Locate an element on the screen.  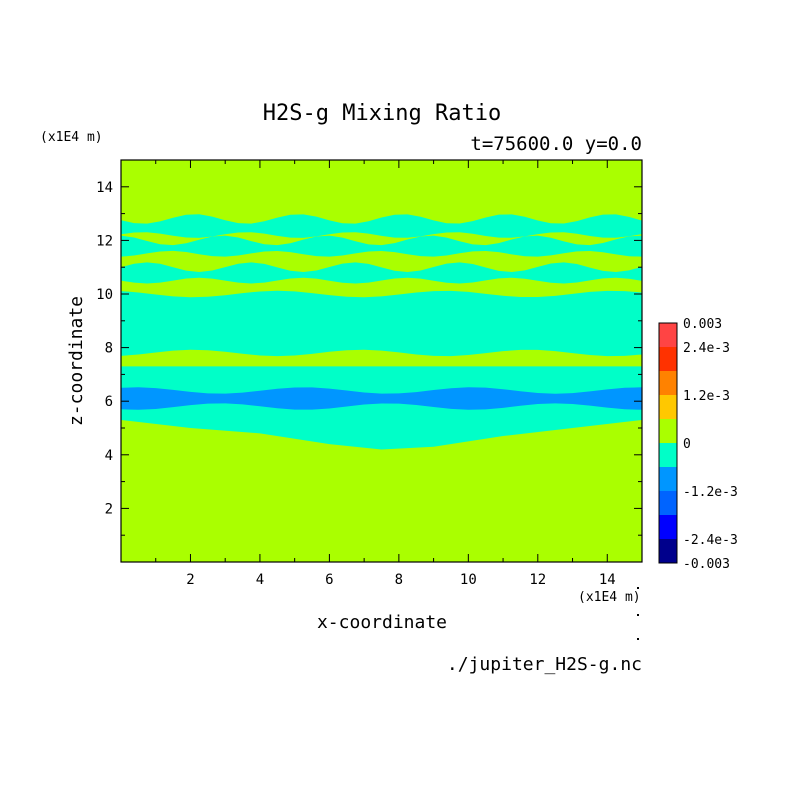
y-tick-label: 4 is located at coordinates (109, 456).